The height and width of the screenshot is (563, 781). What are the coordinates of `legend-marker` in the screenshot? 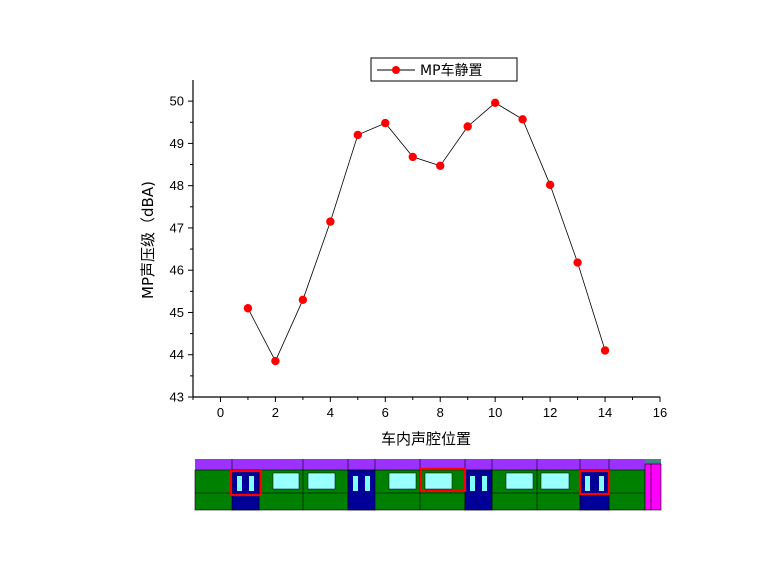 It's located at (396, 70).